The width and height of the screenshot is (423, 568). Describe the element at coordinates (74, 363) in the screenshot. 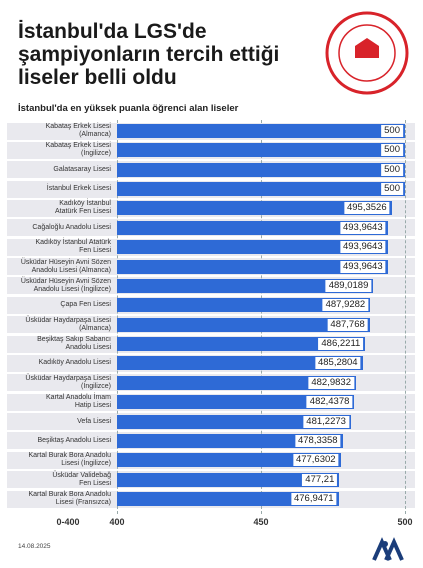

I see `category-label: Kadıköy Anadolu Lisesi` at that location.